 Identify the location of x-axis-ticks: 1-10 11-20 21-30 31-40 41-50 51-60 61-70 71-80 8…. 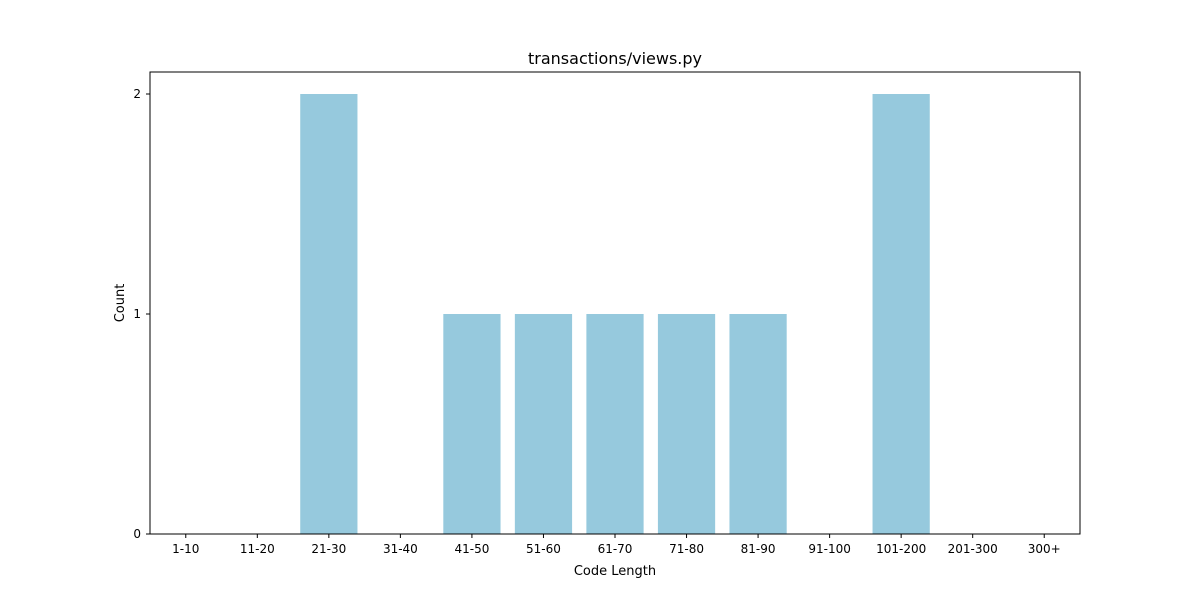
(616, 545).